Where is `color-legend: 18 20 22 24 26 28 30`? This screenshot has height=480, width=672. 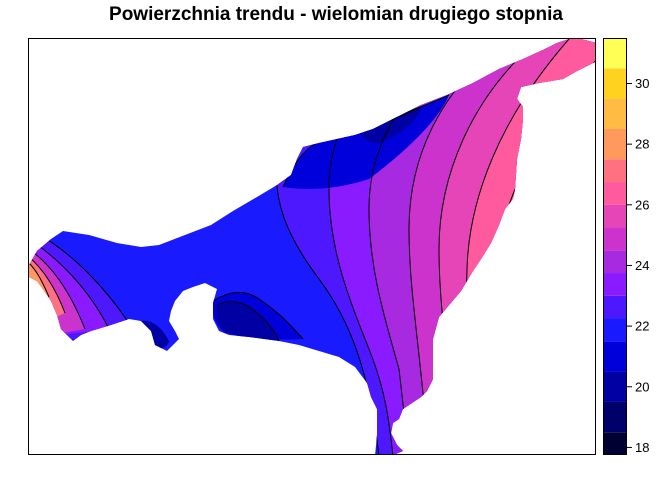
color-legend: 18 20 22 24 26 28 30 is located at coordinates (626, 246).